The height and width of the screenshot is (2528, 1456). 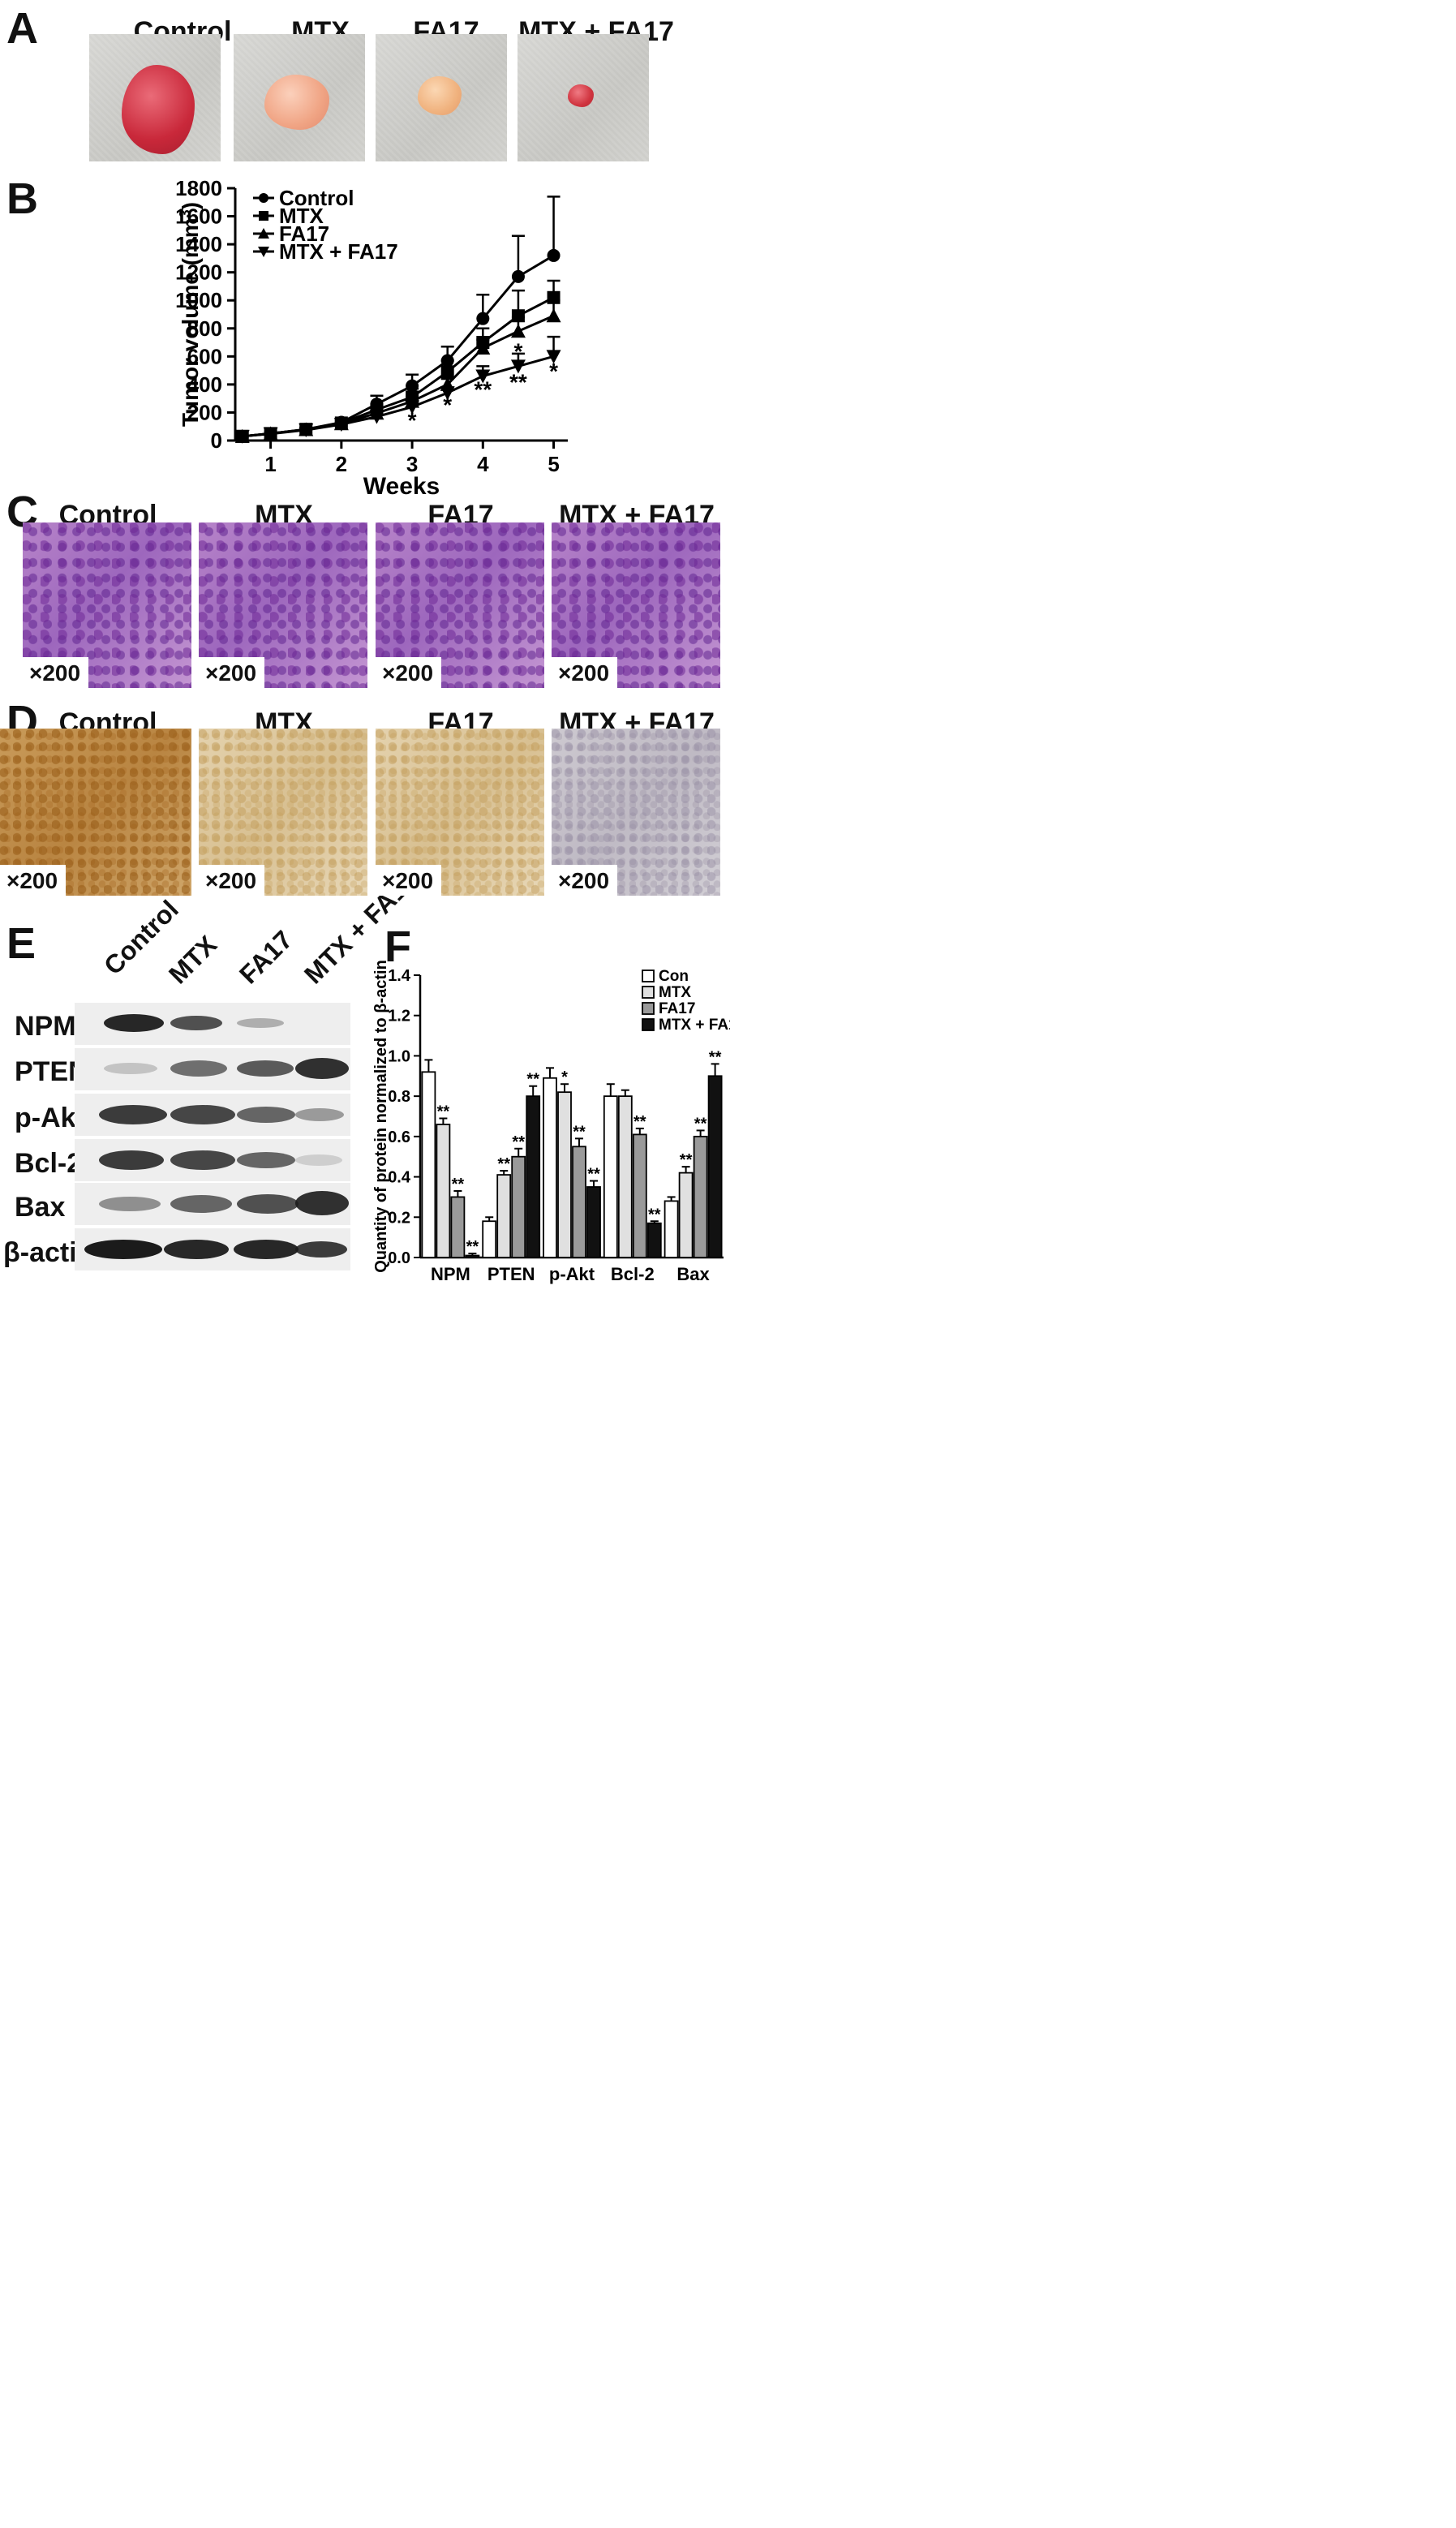 I want to click on lane-label-mtx: MTX, so click(x=192, y=960).